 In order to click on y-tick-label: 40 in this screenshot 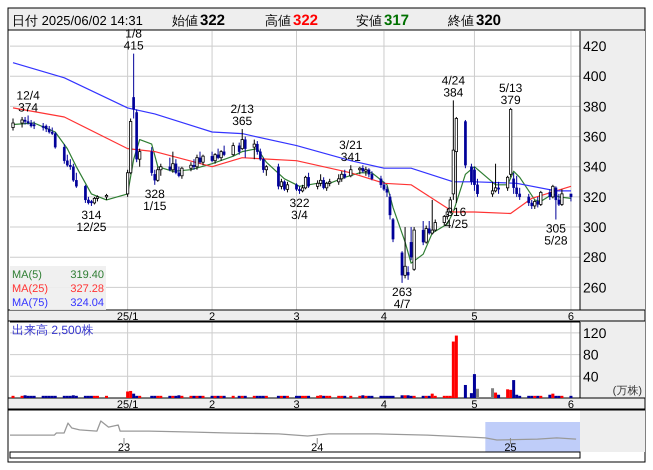, I will do `click(591, 376)`.